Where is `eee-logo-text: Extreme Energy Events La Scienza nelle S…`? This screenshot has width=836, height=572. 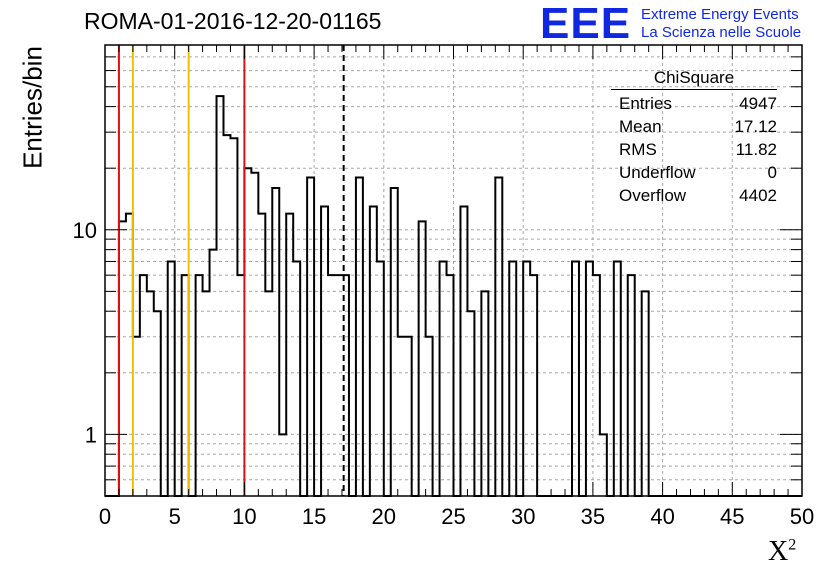 eee-logo-text: Extreme Energy Events La Scienza nelle S… is located at coordinates (721, 24).